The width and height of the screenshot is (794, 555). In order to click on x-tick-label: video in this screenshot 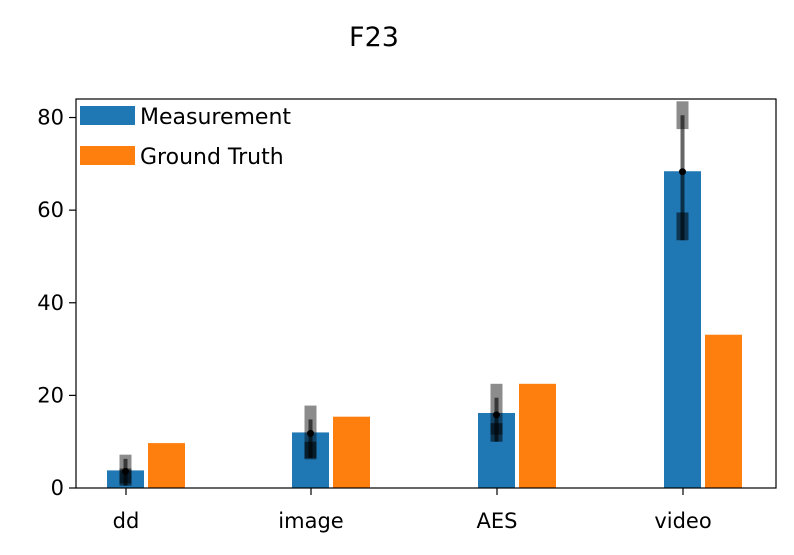, I will do `click(682, 521)`.